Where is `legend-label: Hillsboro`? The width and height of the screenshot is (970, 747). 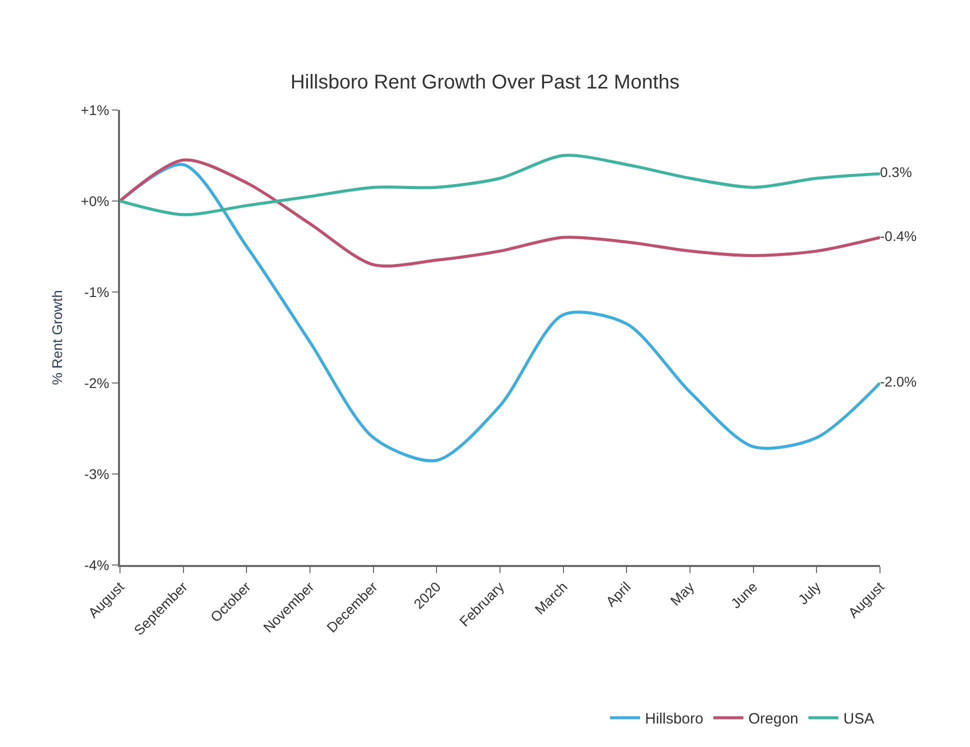 legend-label: Hillsboro is located at coordinates (674, 719).